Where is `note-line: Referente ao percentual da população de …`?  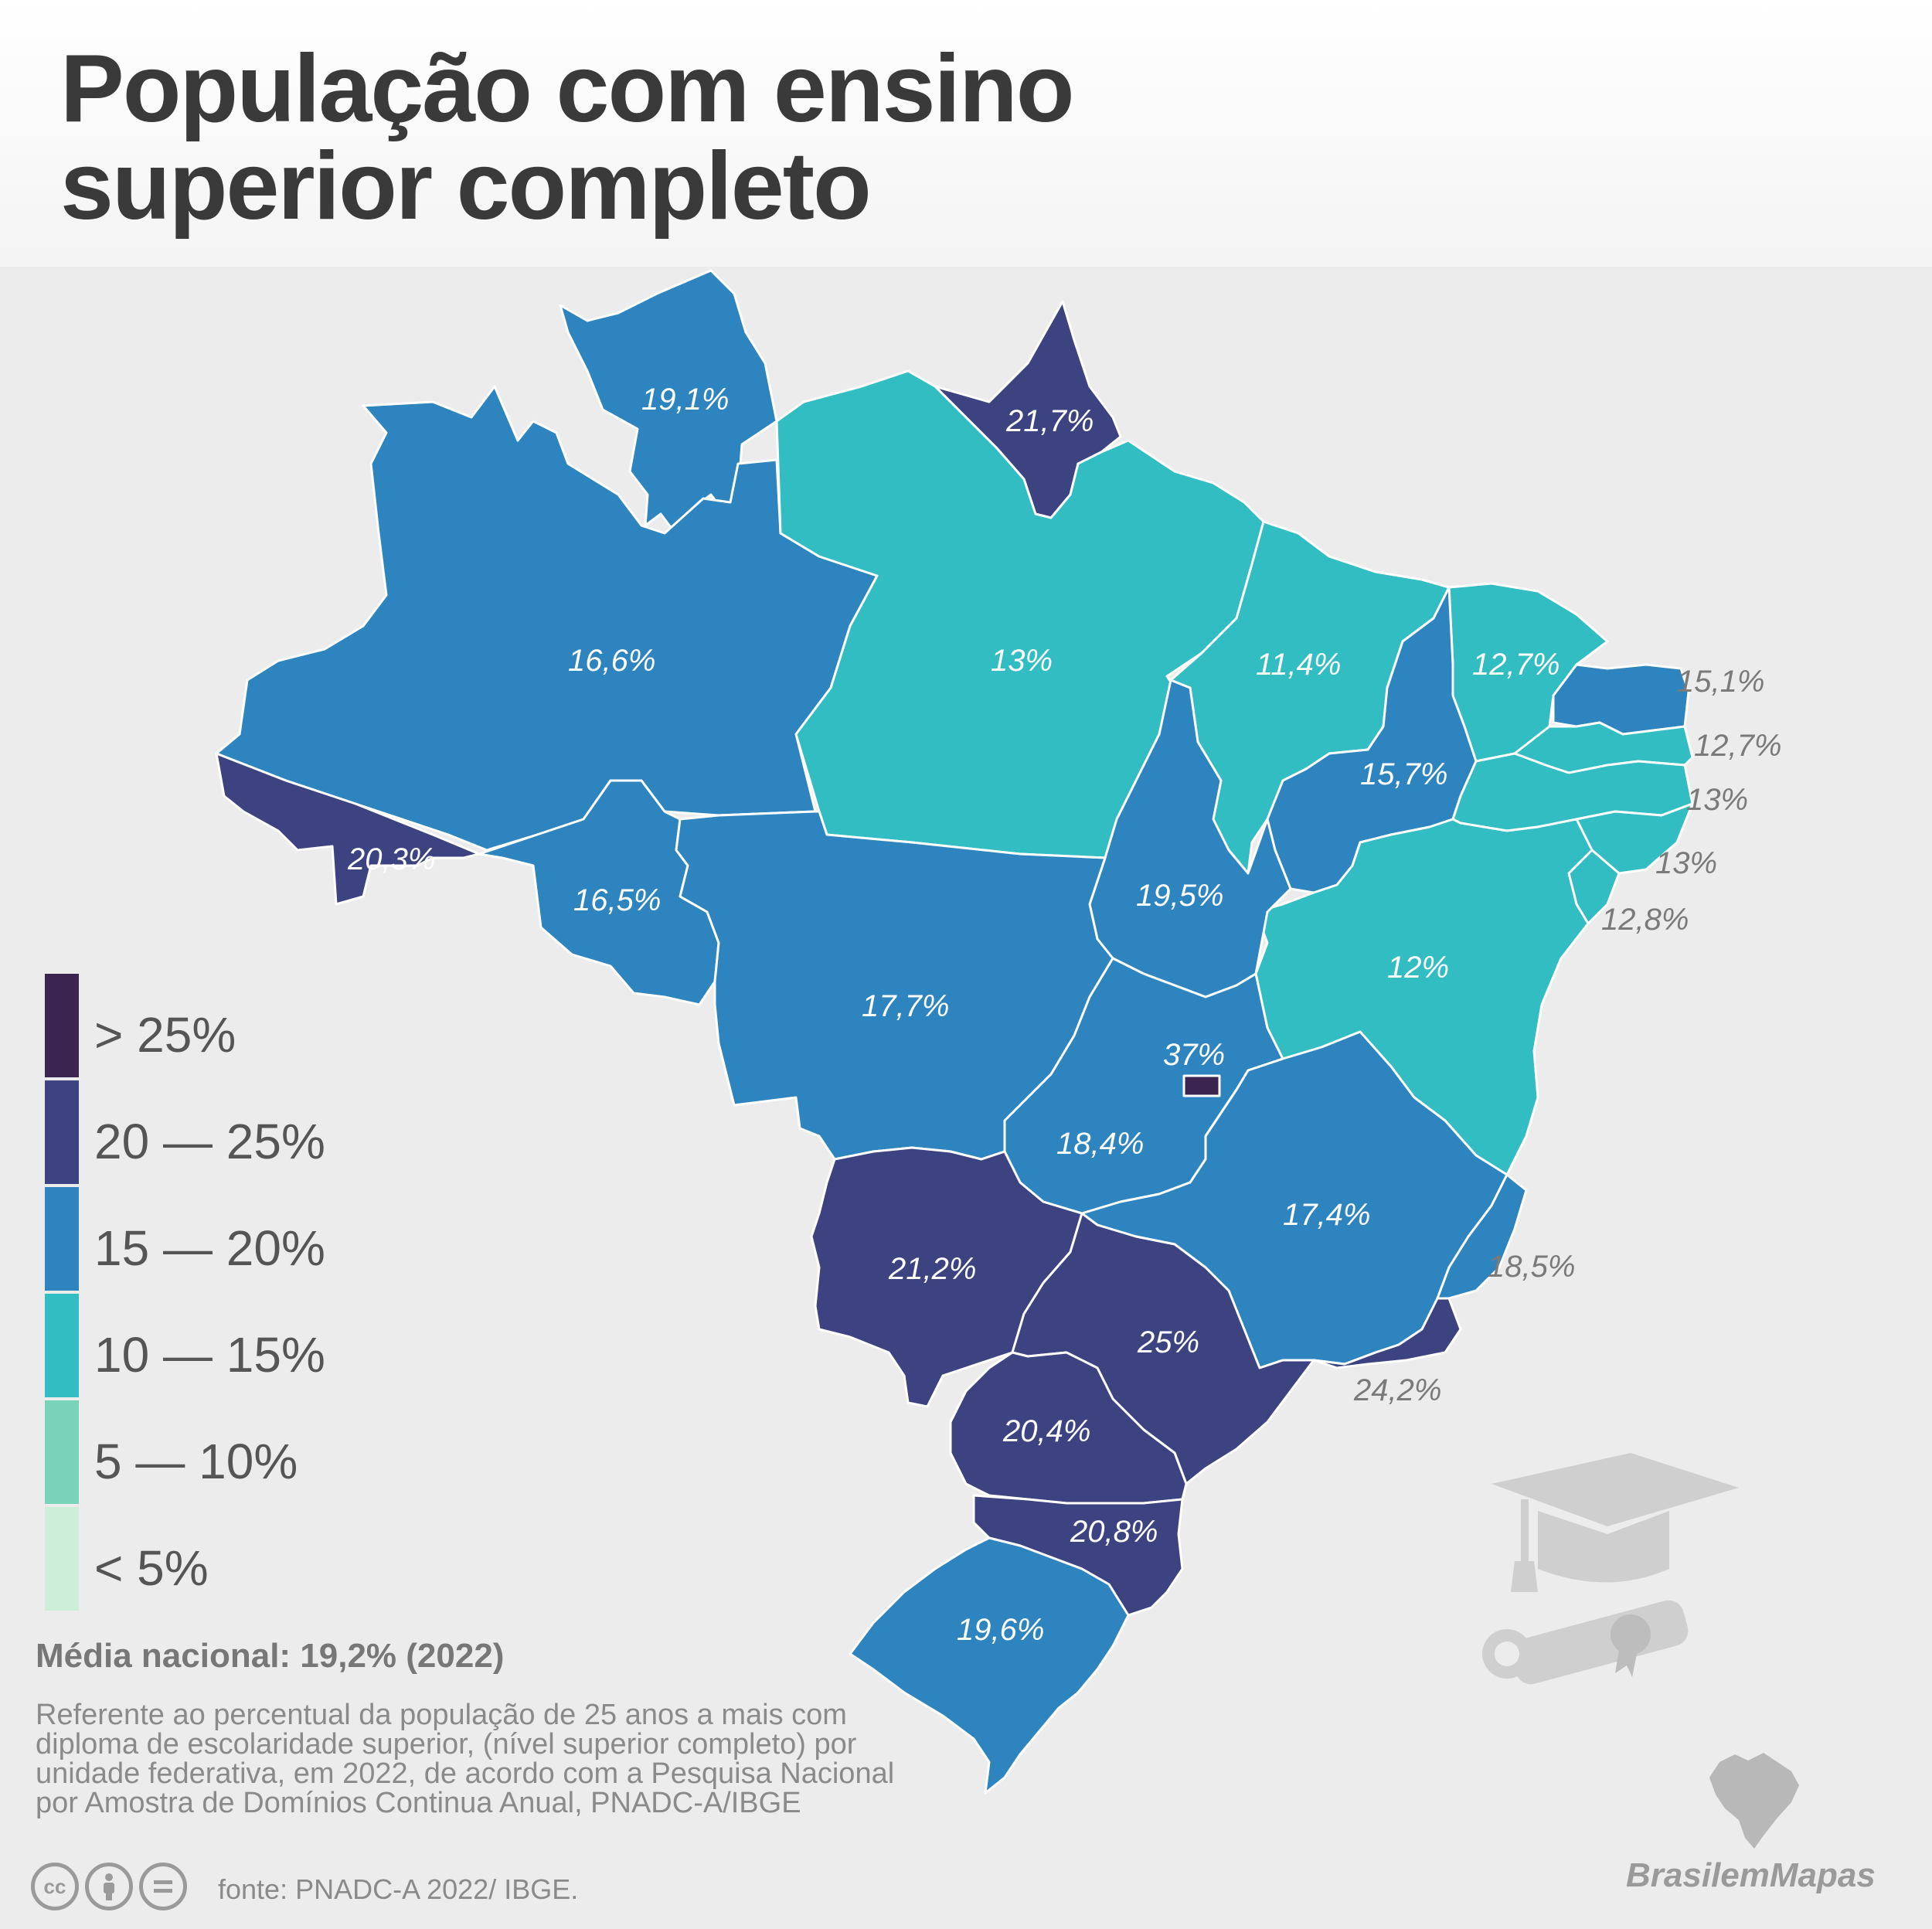 note-line: Referente ao percentual da população de … is located at coordinates (442, 1715).